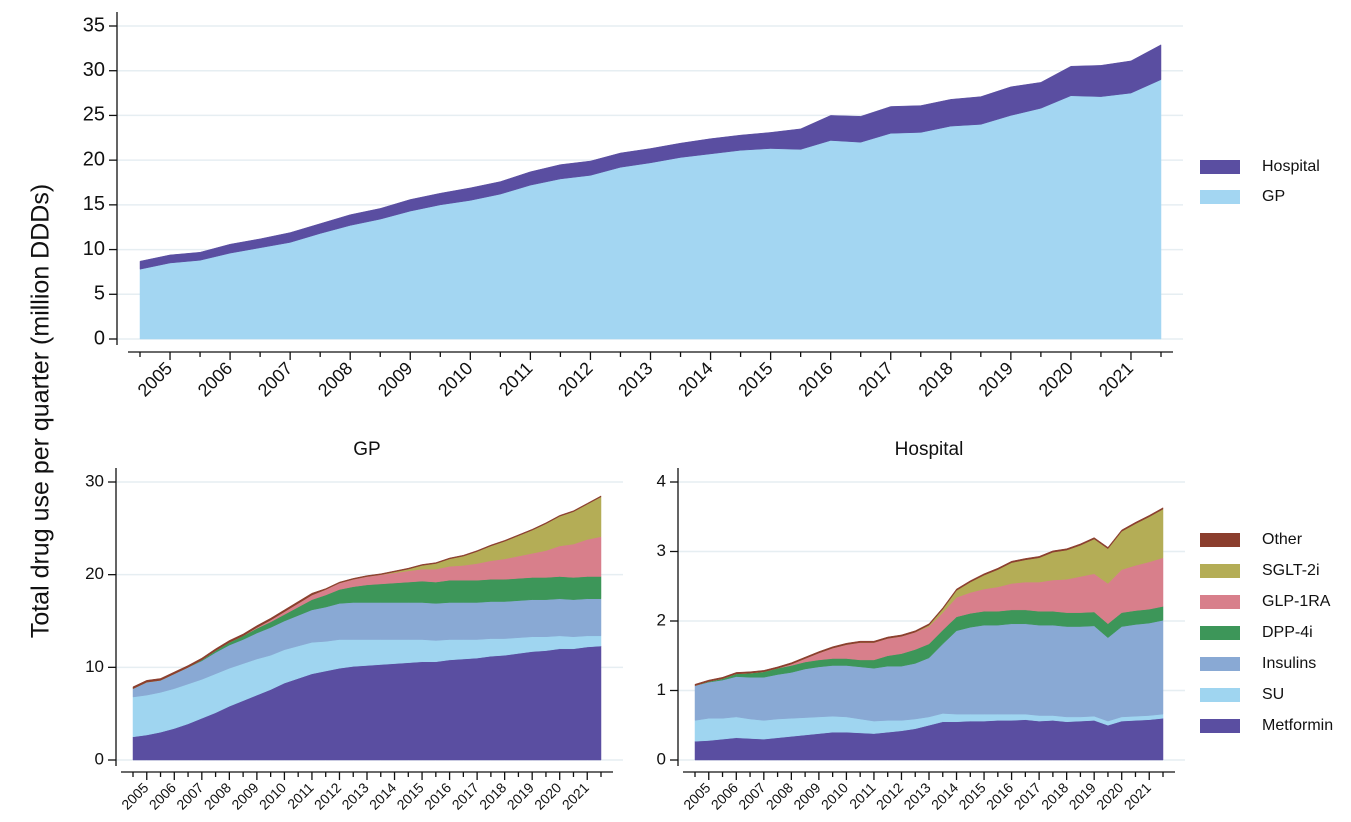  I want to click on y-tick-label: 4, so click(661, 480).